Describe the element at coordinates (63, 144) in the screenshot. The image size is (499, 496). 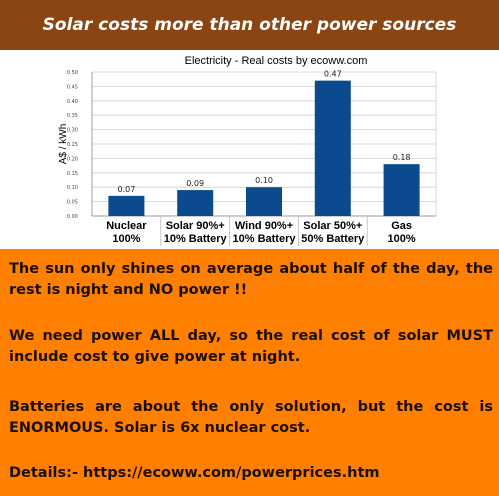
I see `y-axis-label: A$ / kWh` at that location.